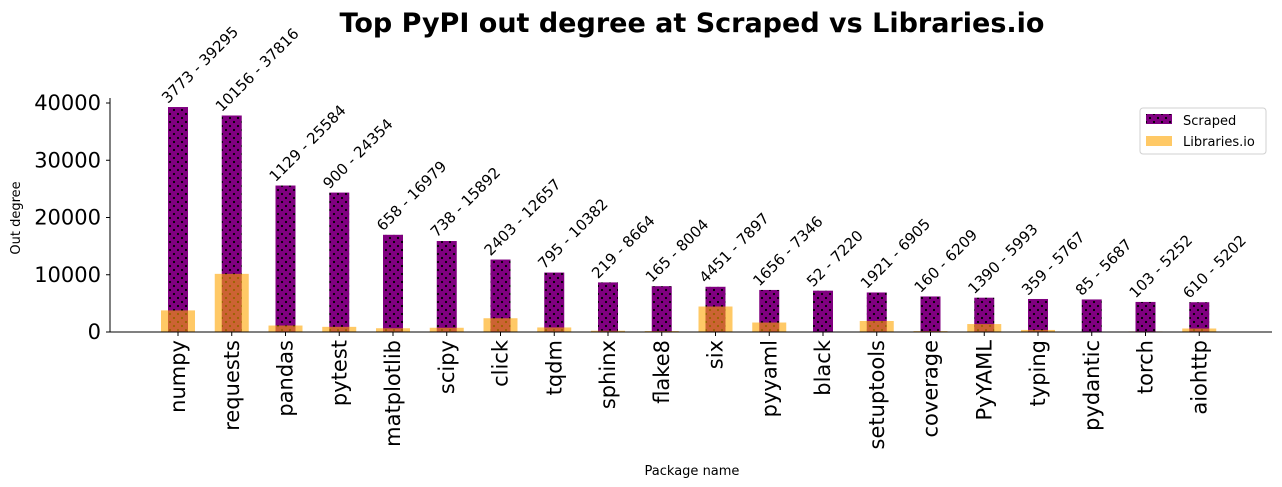 The width and height of the screenshot is (1282, 487). Describe the element at coordinates (1199, 377) in the screenshot. I see `x-tick-label-aiohttp: aiohttp` at that location.